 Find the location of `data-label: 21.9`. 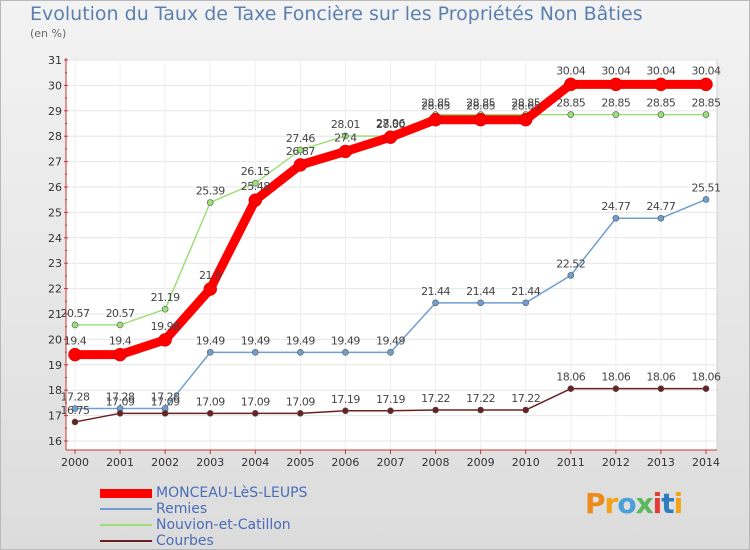

data-label: 21.9 is located at coordinates (210, 275).